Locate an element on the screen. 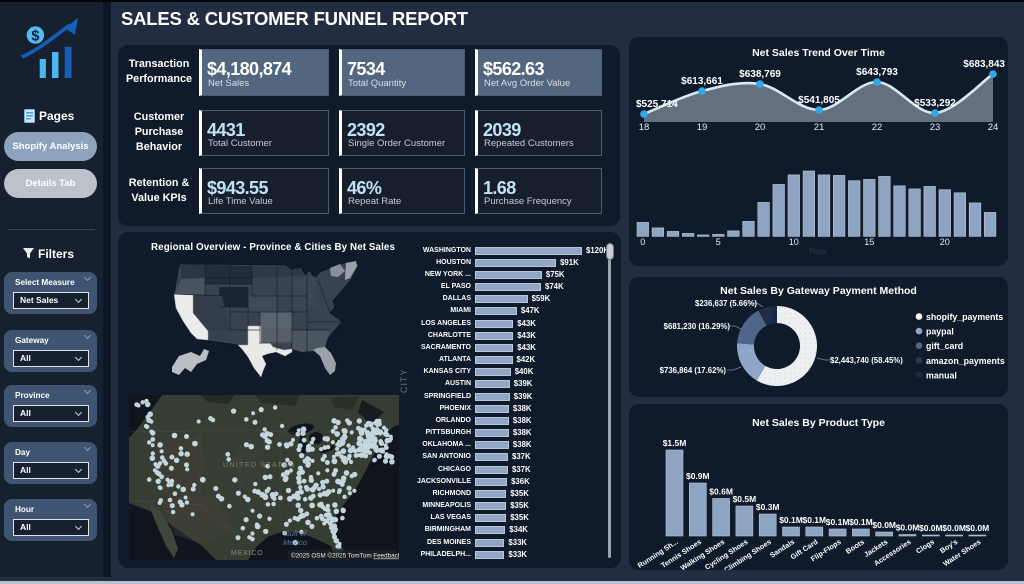 This screenshot has height=584, width=1024. svg-text: 0 is located at coordinates (642, 242).